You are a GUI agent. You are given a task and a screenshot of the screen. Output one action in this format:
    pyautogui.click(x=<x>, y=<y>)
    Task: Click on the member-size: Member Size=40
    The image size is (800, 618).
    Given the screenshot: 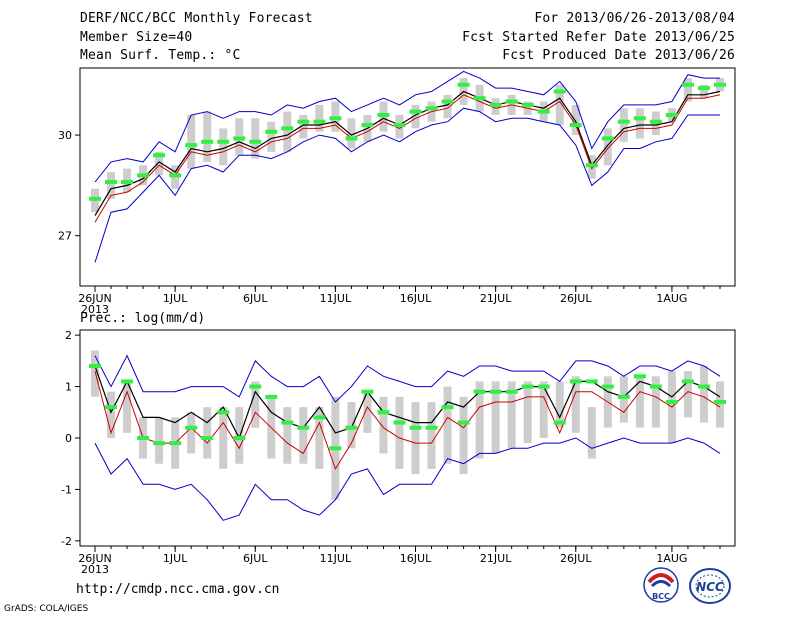 What is the action you would take?
    pyautogui.click(x=136, y=37)
    